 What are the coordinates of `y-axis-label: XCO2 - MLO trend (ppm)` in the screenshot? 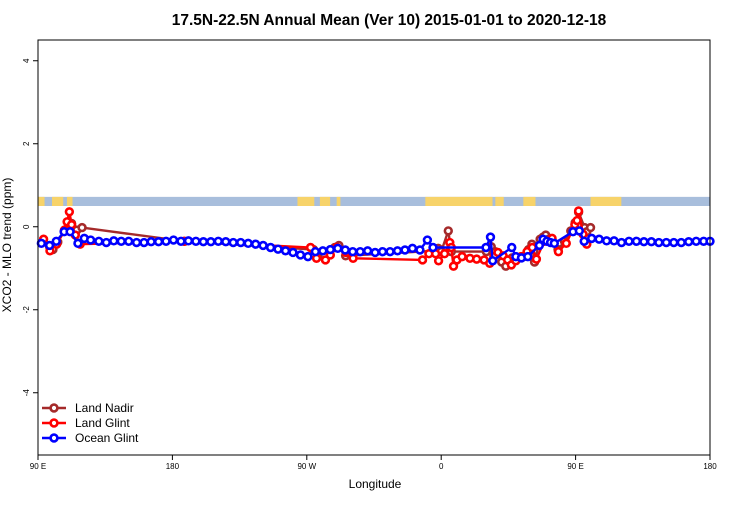 It's located at (7, 245).